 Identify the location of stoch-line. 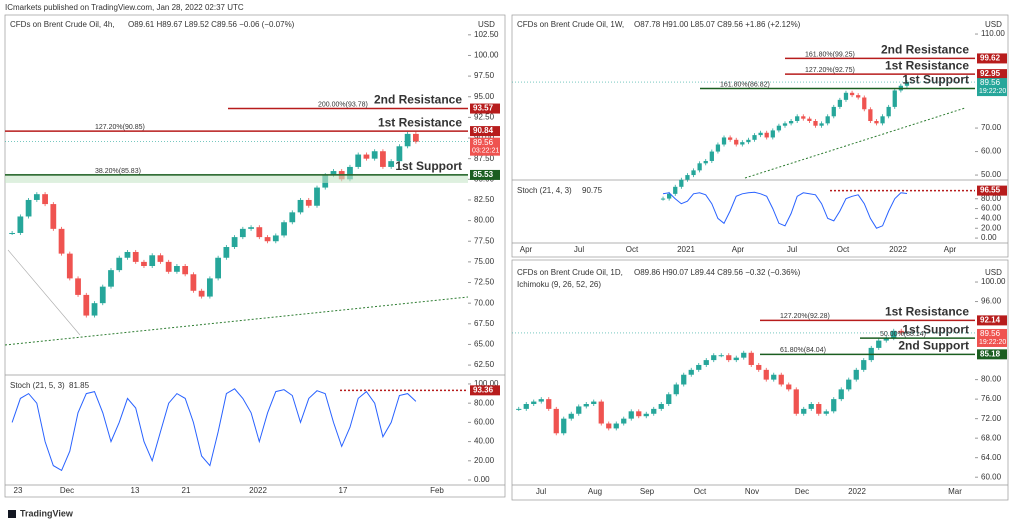
(214, 430).